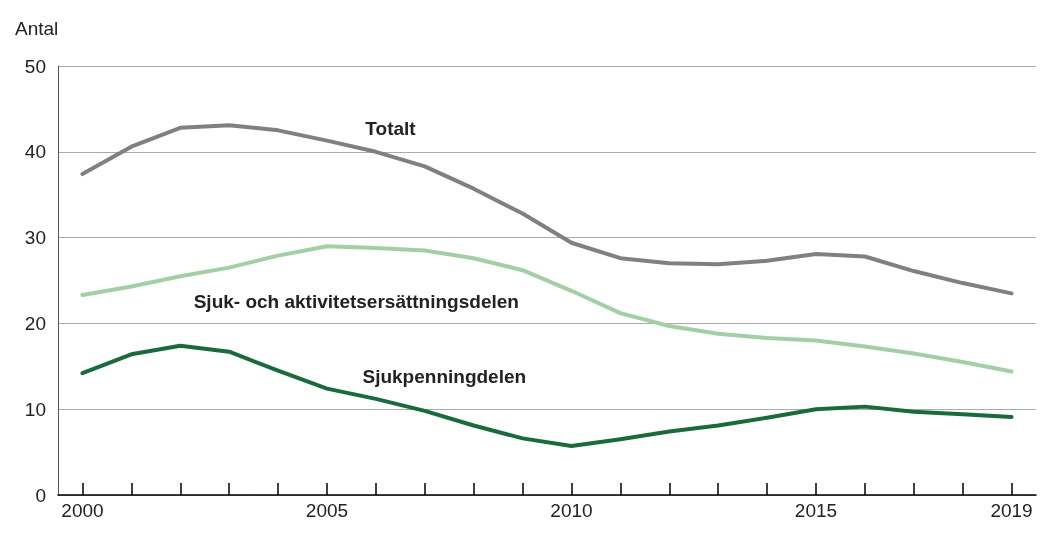 The height and width of the screenshot is (537, 1049). I want to click on y-tick-label: 50, so click(35, 66).